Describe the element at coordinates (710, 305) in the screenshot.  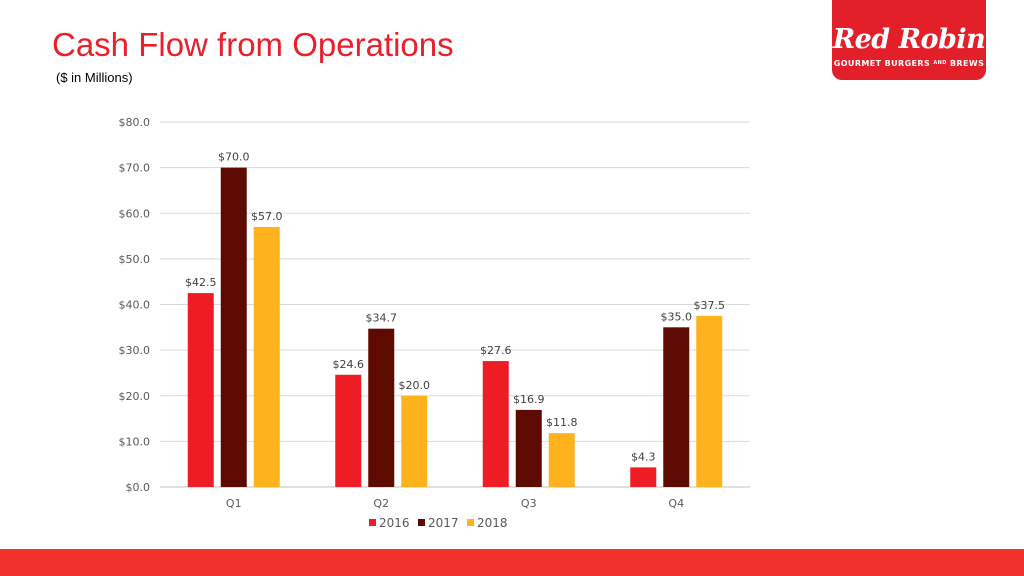
I see `data-label: $37.5` at that location.